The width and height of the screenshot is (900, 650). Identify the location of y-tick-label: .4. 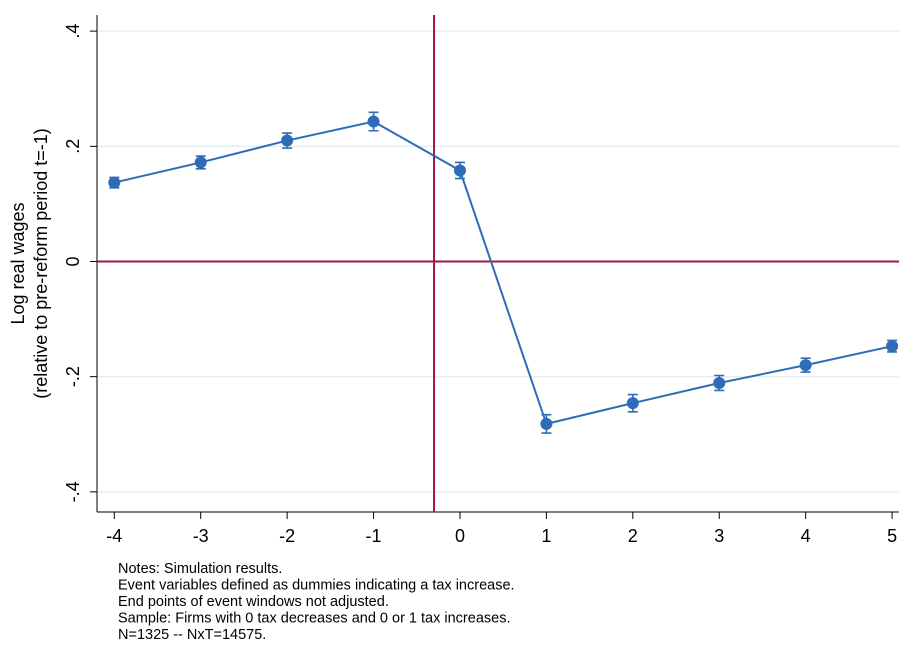
(73, 31).